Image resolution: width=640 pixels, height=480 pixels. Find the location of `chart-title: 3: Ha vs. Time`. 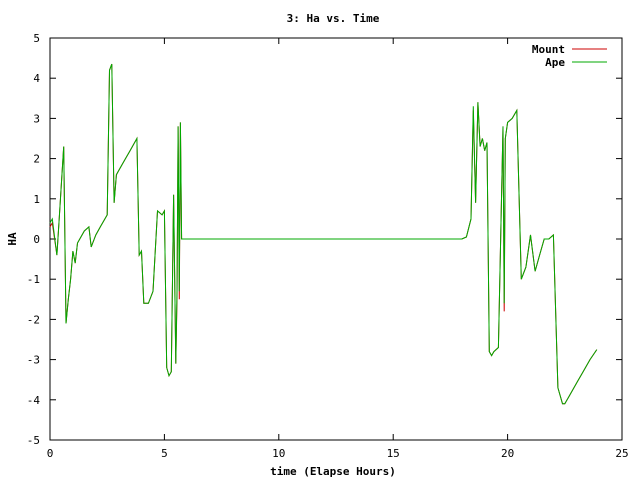

chart-title: 3: Ha vs. Time is located at coordinates (333, 18).